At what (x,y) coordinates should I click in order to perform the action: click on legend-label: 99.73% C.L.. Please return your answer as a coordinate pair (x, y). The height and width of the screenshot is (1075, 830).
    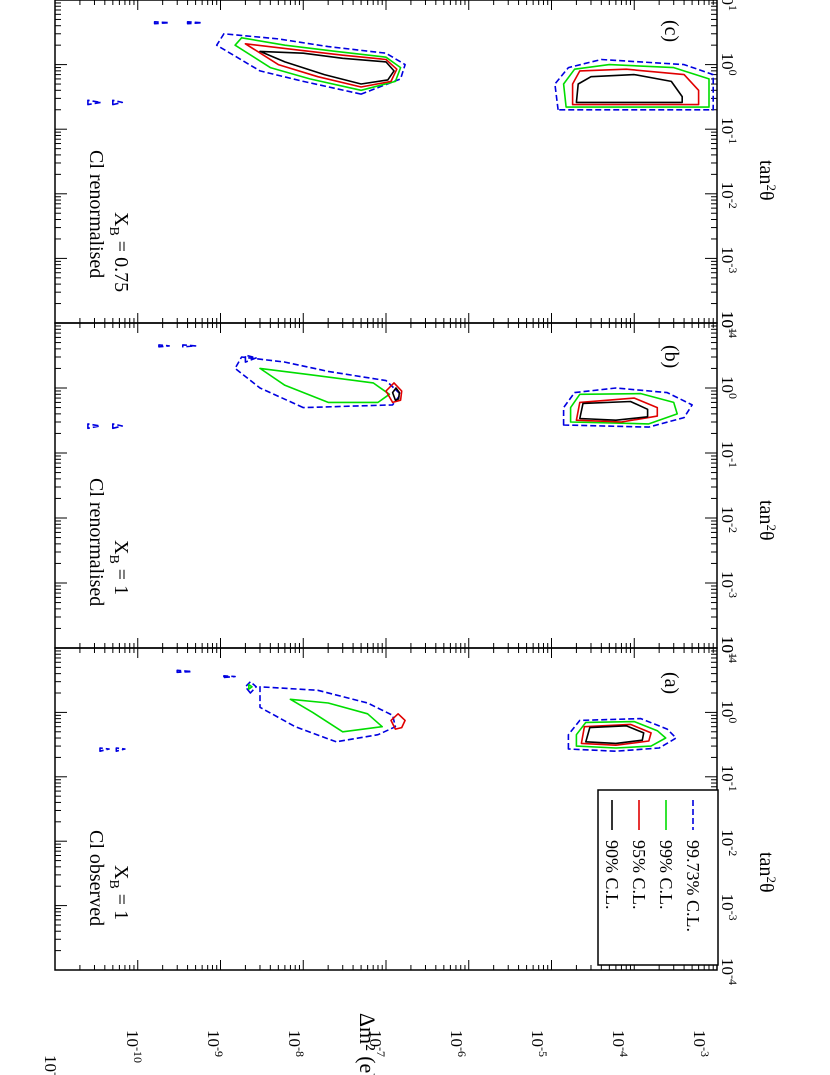
    Looking at the image, I should click on (693, 886).